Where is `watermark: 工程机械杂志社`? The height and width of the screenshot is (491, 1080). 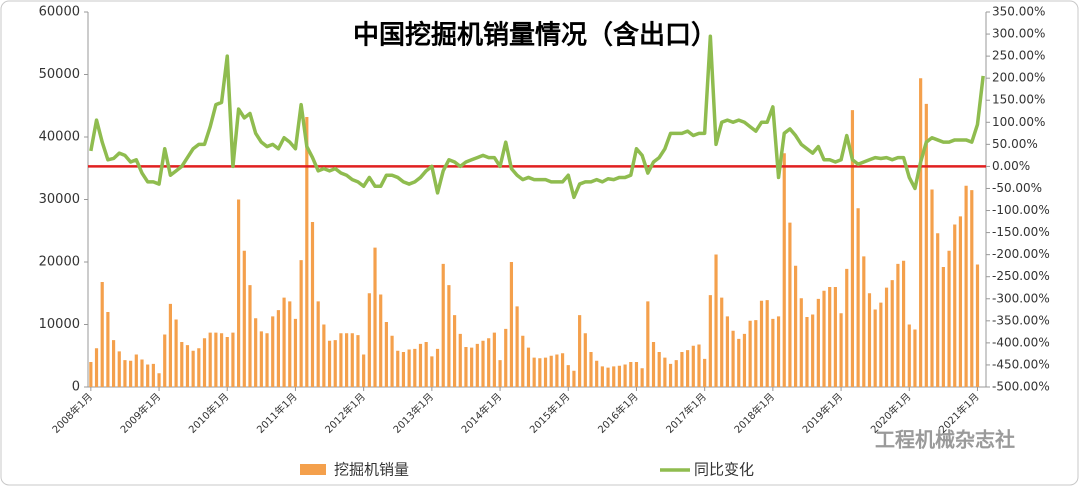
watermark: 工程机械杂志社 is located at coordinates (945, 440).